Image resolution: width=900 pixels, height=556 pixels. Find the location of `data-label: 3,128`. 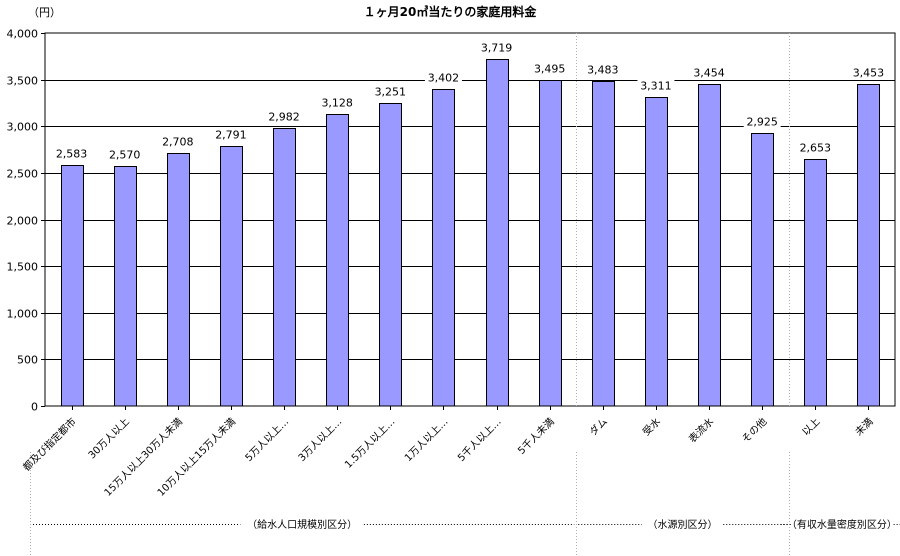

data-label: 3,128 is located at coordinates (337, 103).